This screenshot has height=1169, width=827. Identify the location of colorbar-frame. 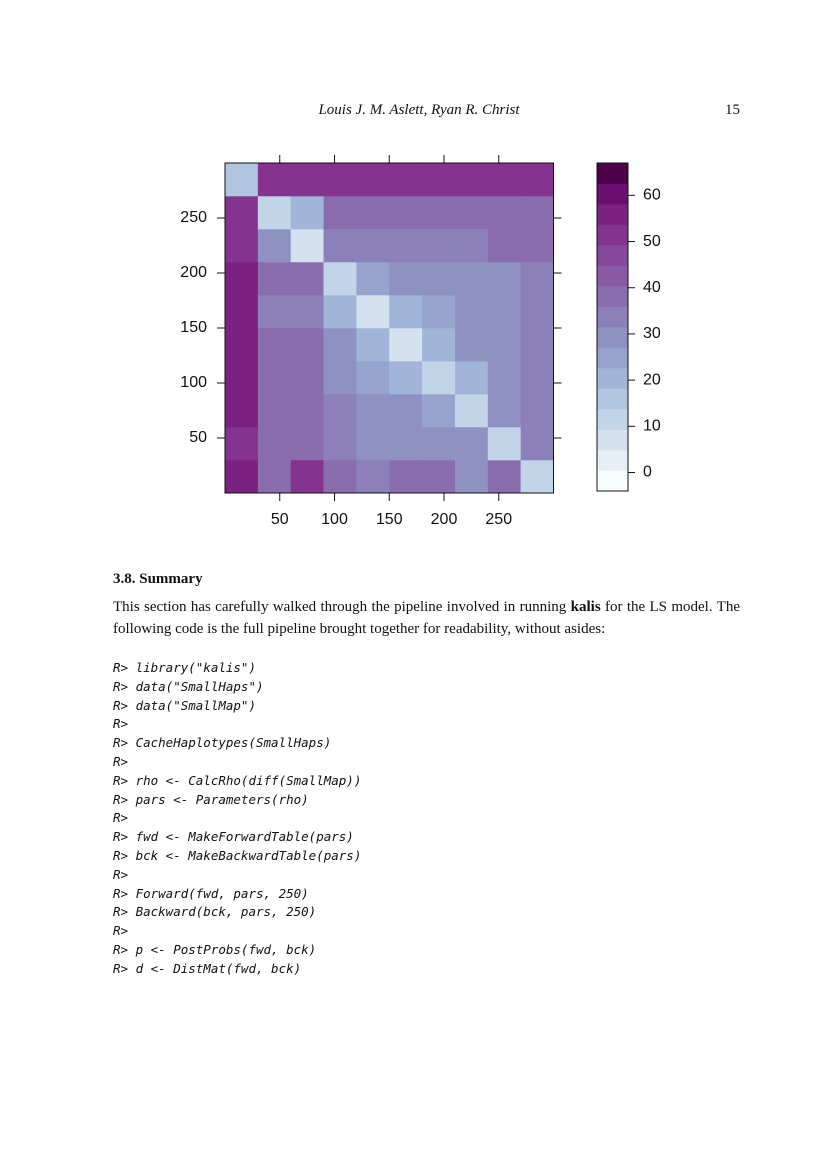
(612, 327).